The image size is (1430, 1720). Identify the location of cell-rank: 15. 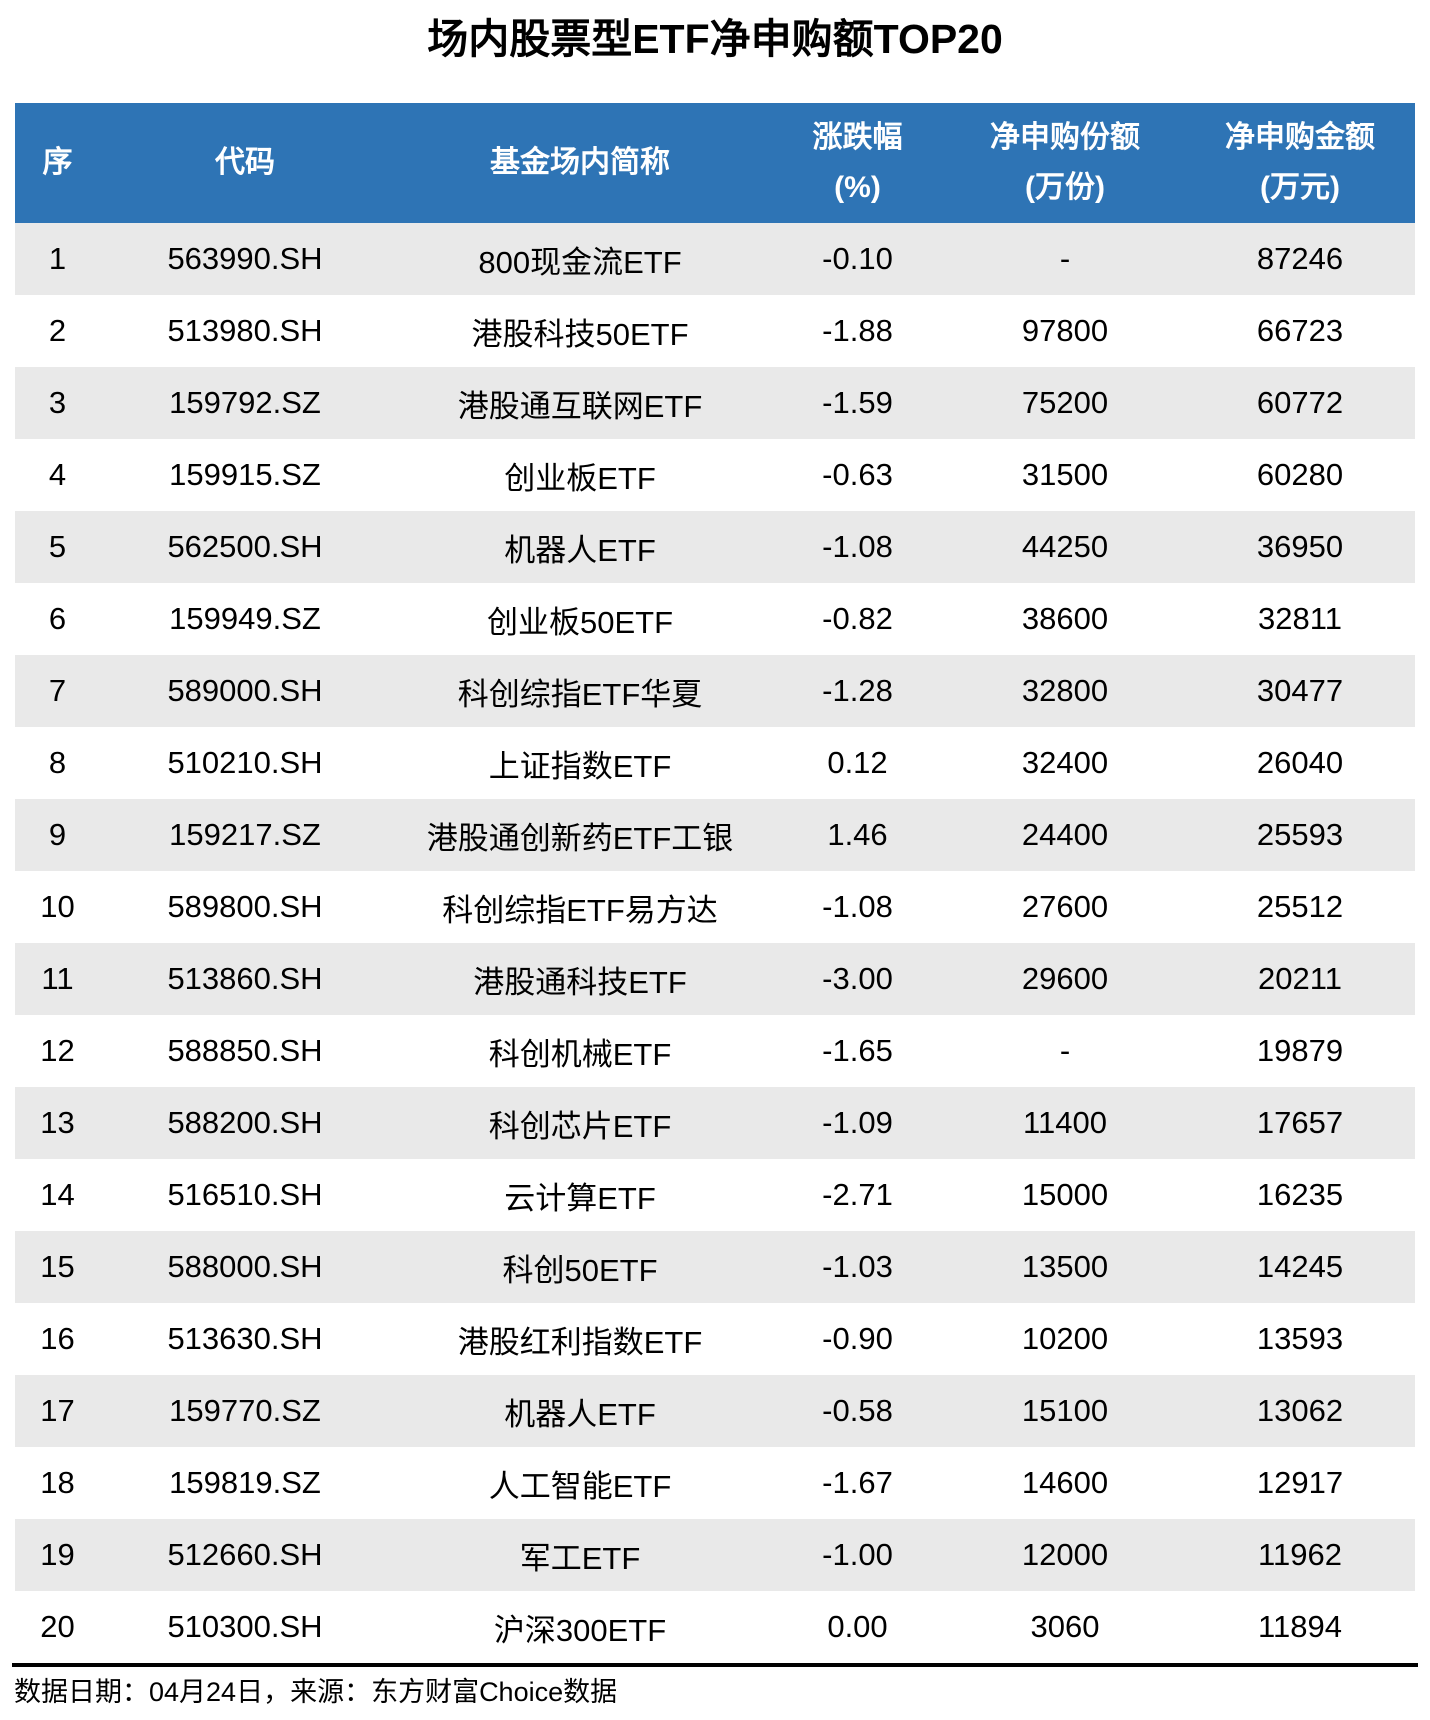
(57, 1266).